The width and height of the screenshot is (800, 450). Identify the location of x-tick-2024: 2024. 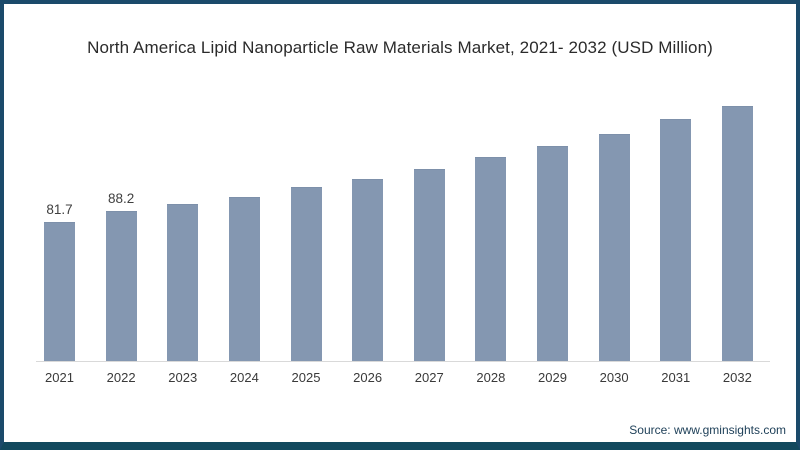
(244, 377).